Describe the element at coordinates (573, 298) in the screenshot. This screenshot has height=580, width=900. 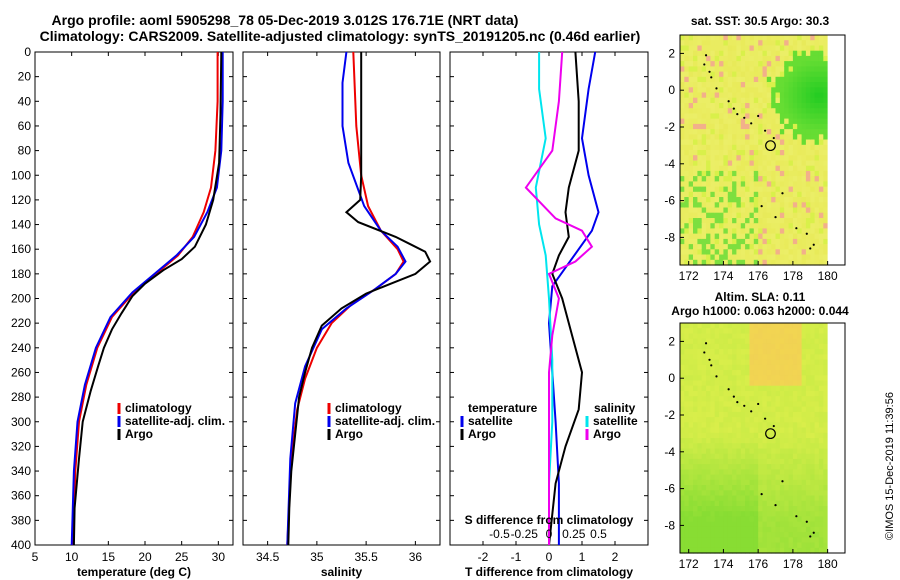
I see `difference-series-temperature-satellite` at that location.